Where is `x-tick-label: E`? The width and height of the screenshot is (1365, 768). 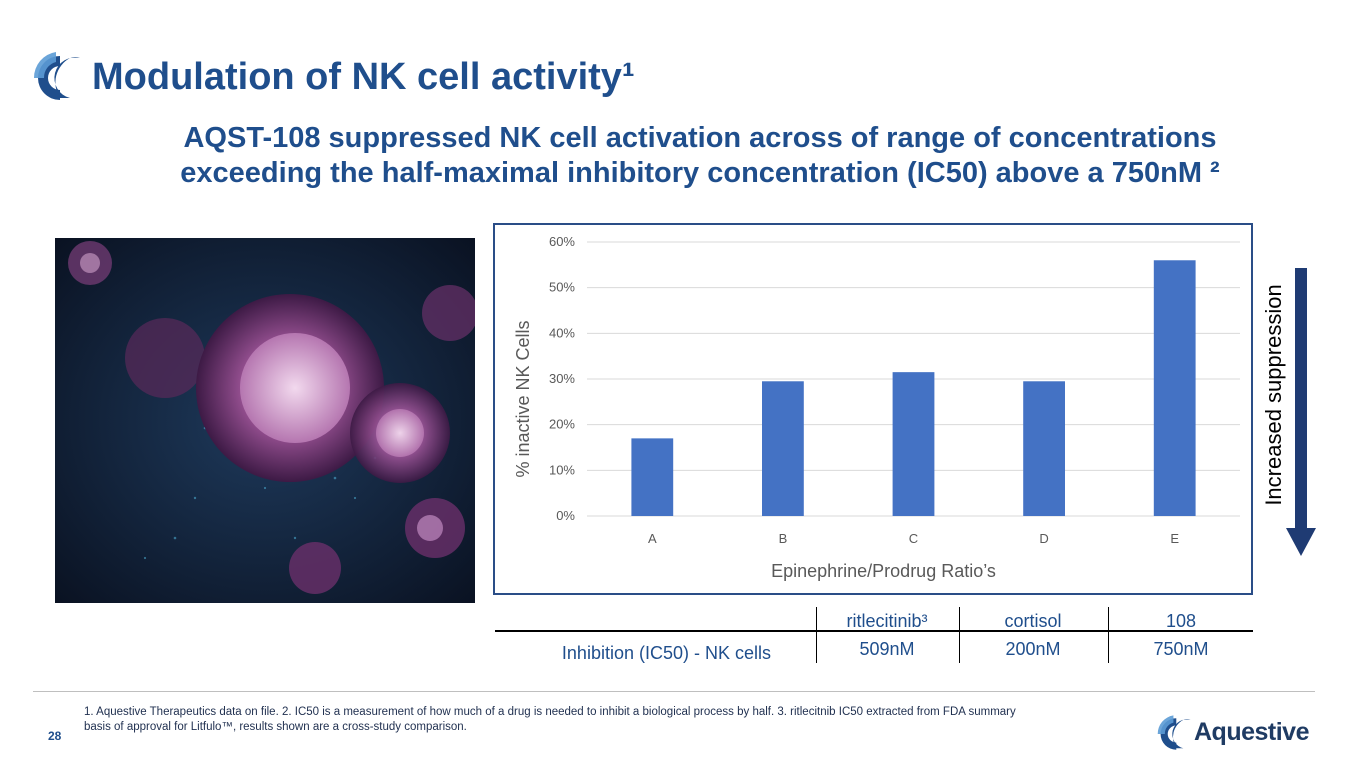 x-tick-label: E is located at coordinates (1174, 538).